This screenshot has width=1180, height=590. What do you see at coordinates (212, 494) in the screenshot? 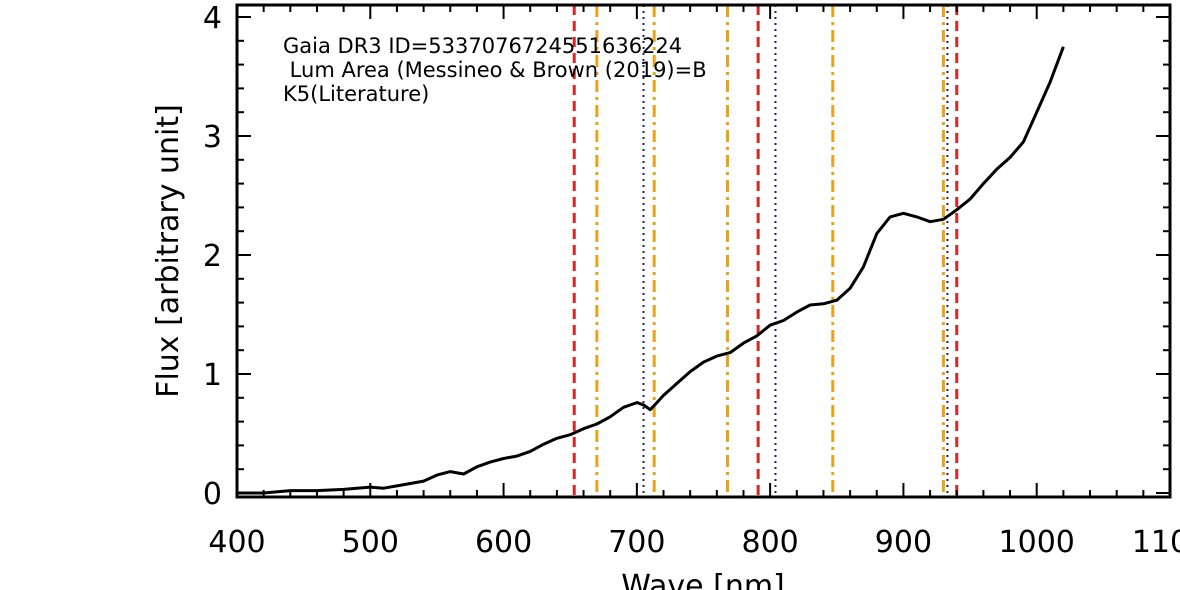
I see `y-tick-label: 0` at bounding box center [212, 494].